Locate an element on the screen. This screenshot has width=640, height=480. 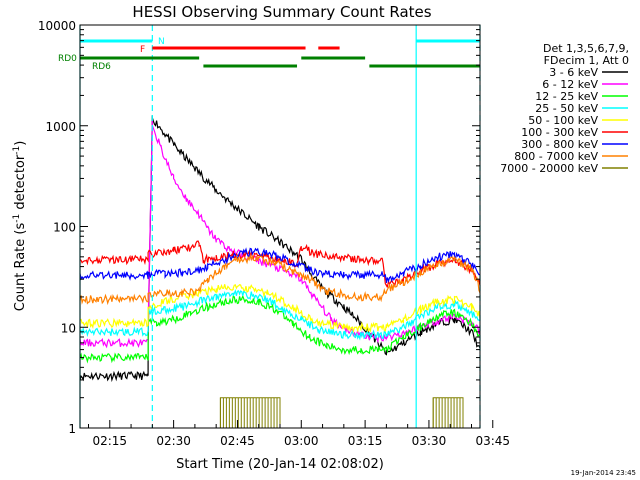
series-800-7000-kev-line is located at coordinates (280, 279).